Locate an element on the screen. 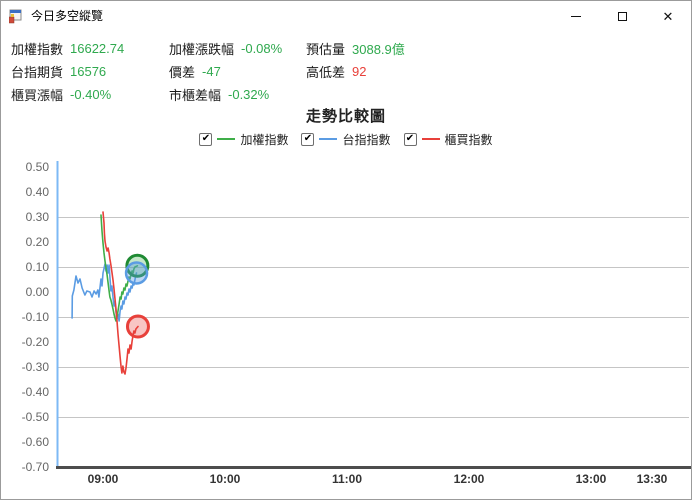 The height and width of the screenshot is (500, 692). info-value: -0.32% is located at coordinates (249, 94).